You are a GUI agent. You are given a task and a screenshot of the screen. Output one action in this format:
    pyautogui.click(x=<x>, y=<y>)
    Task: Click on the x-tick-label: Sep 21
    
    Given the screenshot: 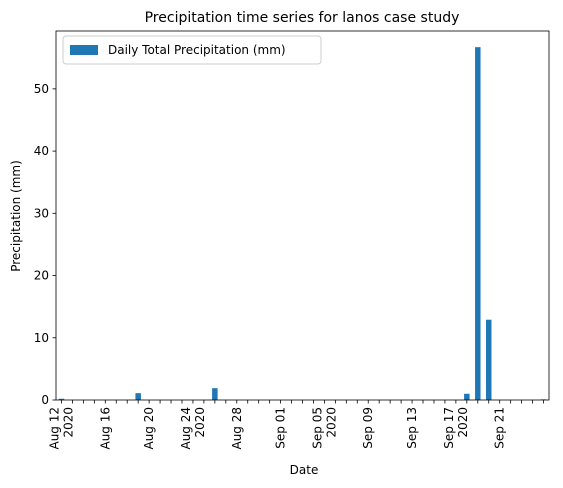 What is the action you would take?
    pyautogui.click(x=500, y=428)
    